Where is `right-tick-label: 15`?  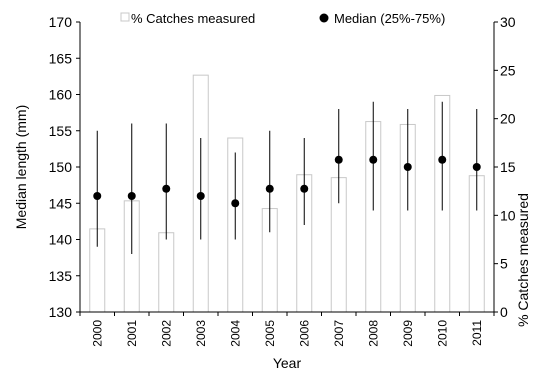 right-tick-label: 15 is located at coordinates (508, 167).